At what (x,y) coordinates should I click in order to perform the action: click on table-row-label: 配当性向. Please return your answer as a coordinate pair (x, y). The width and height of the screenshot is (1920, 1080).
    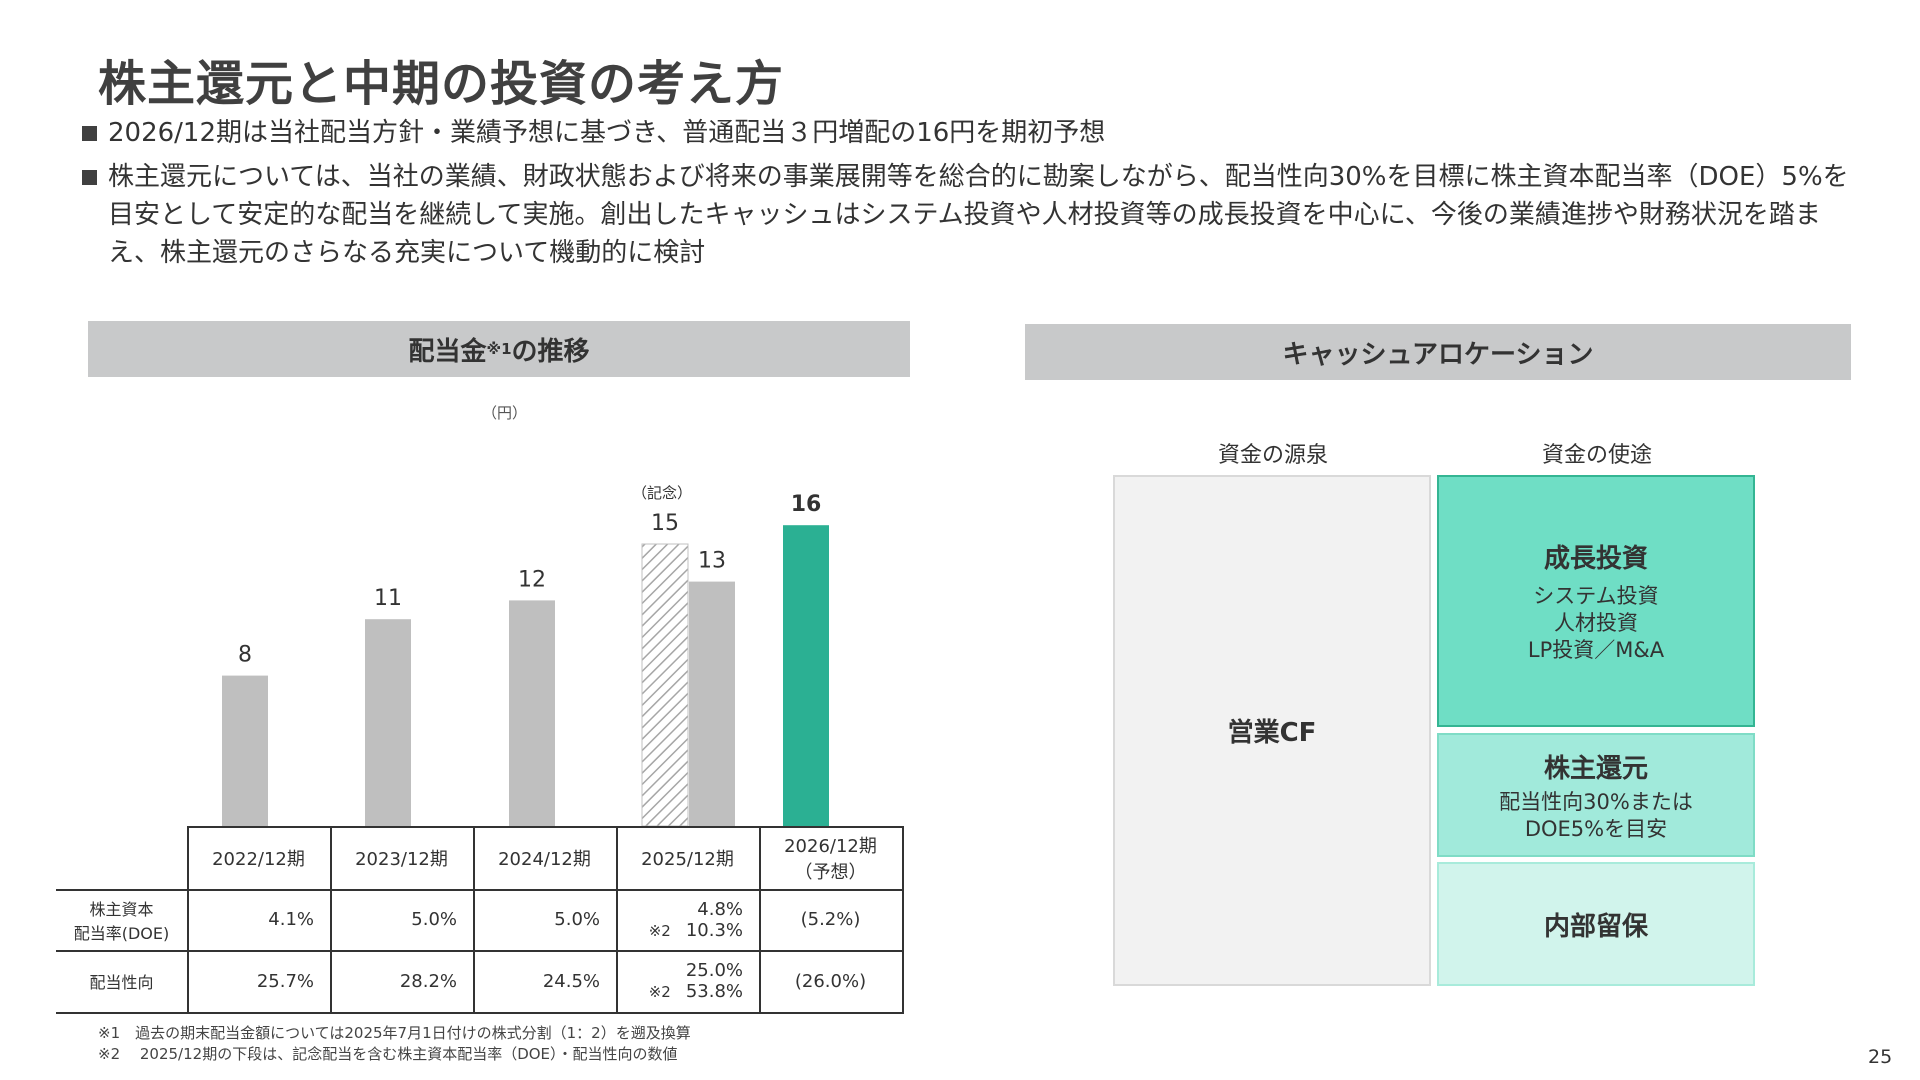
    Looking at the image, I should click on (121, 981).